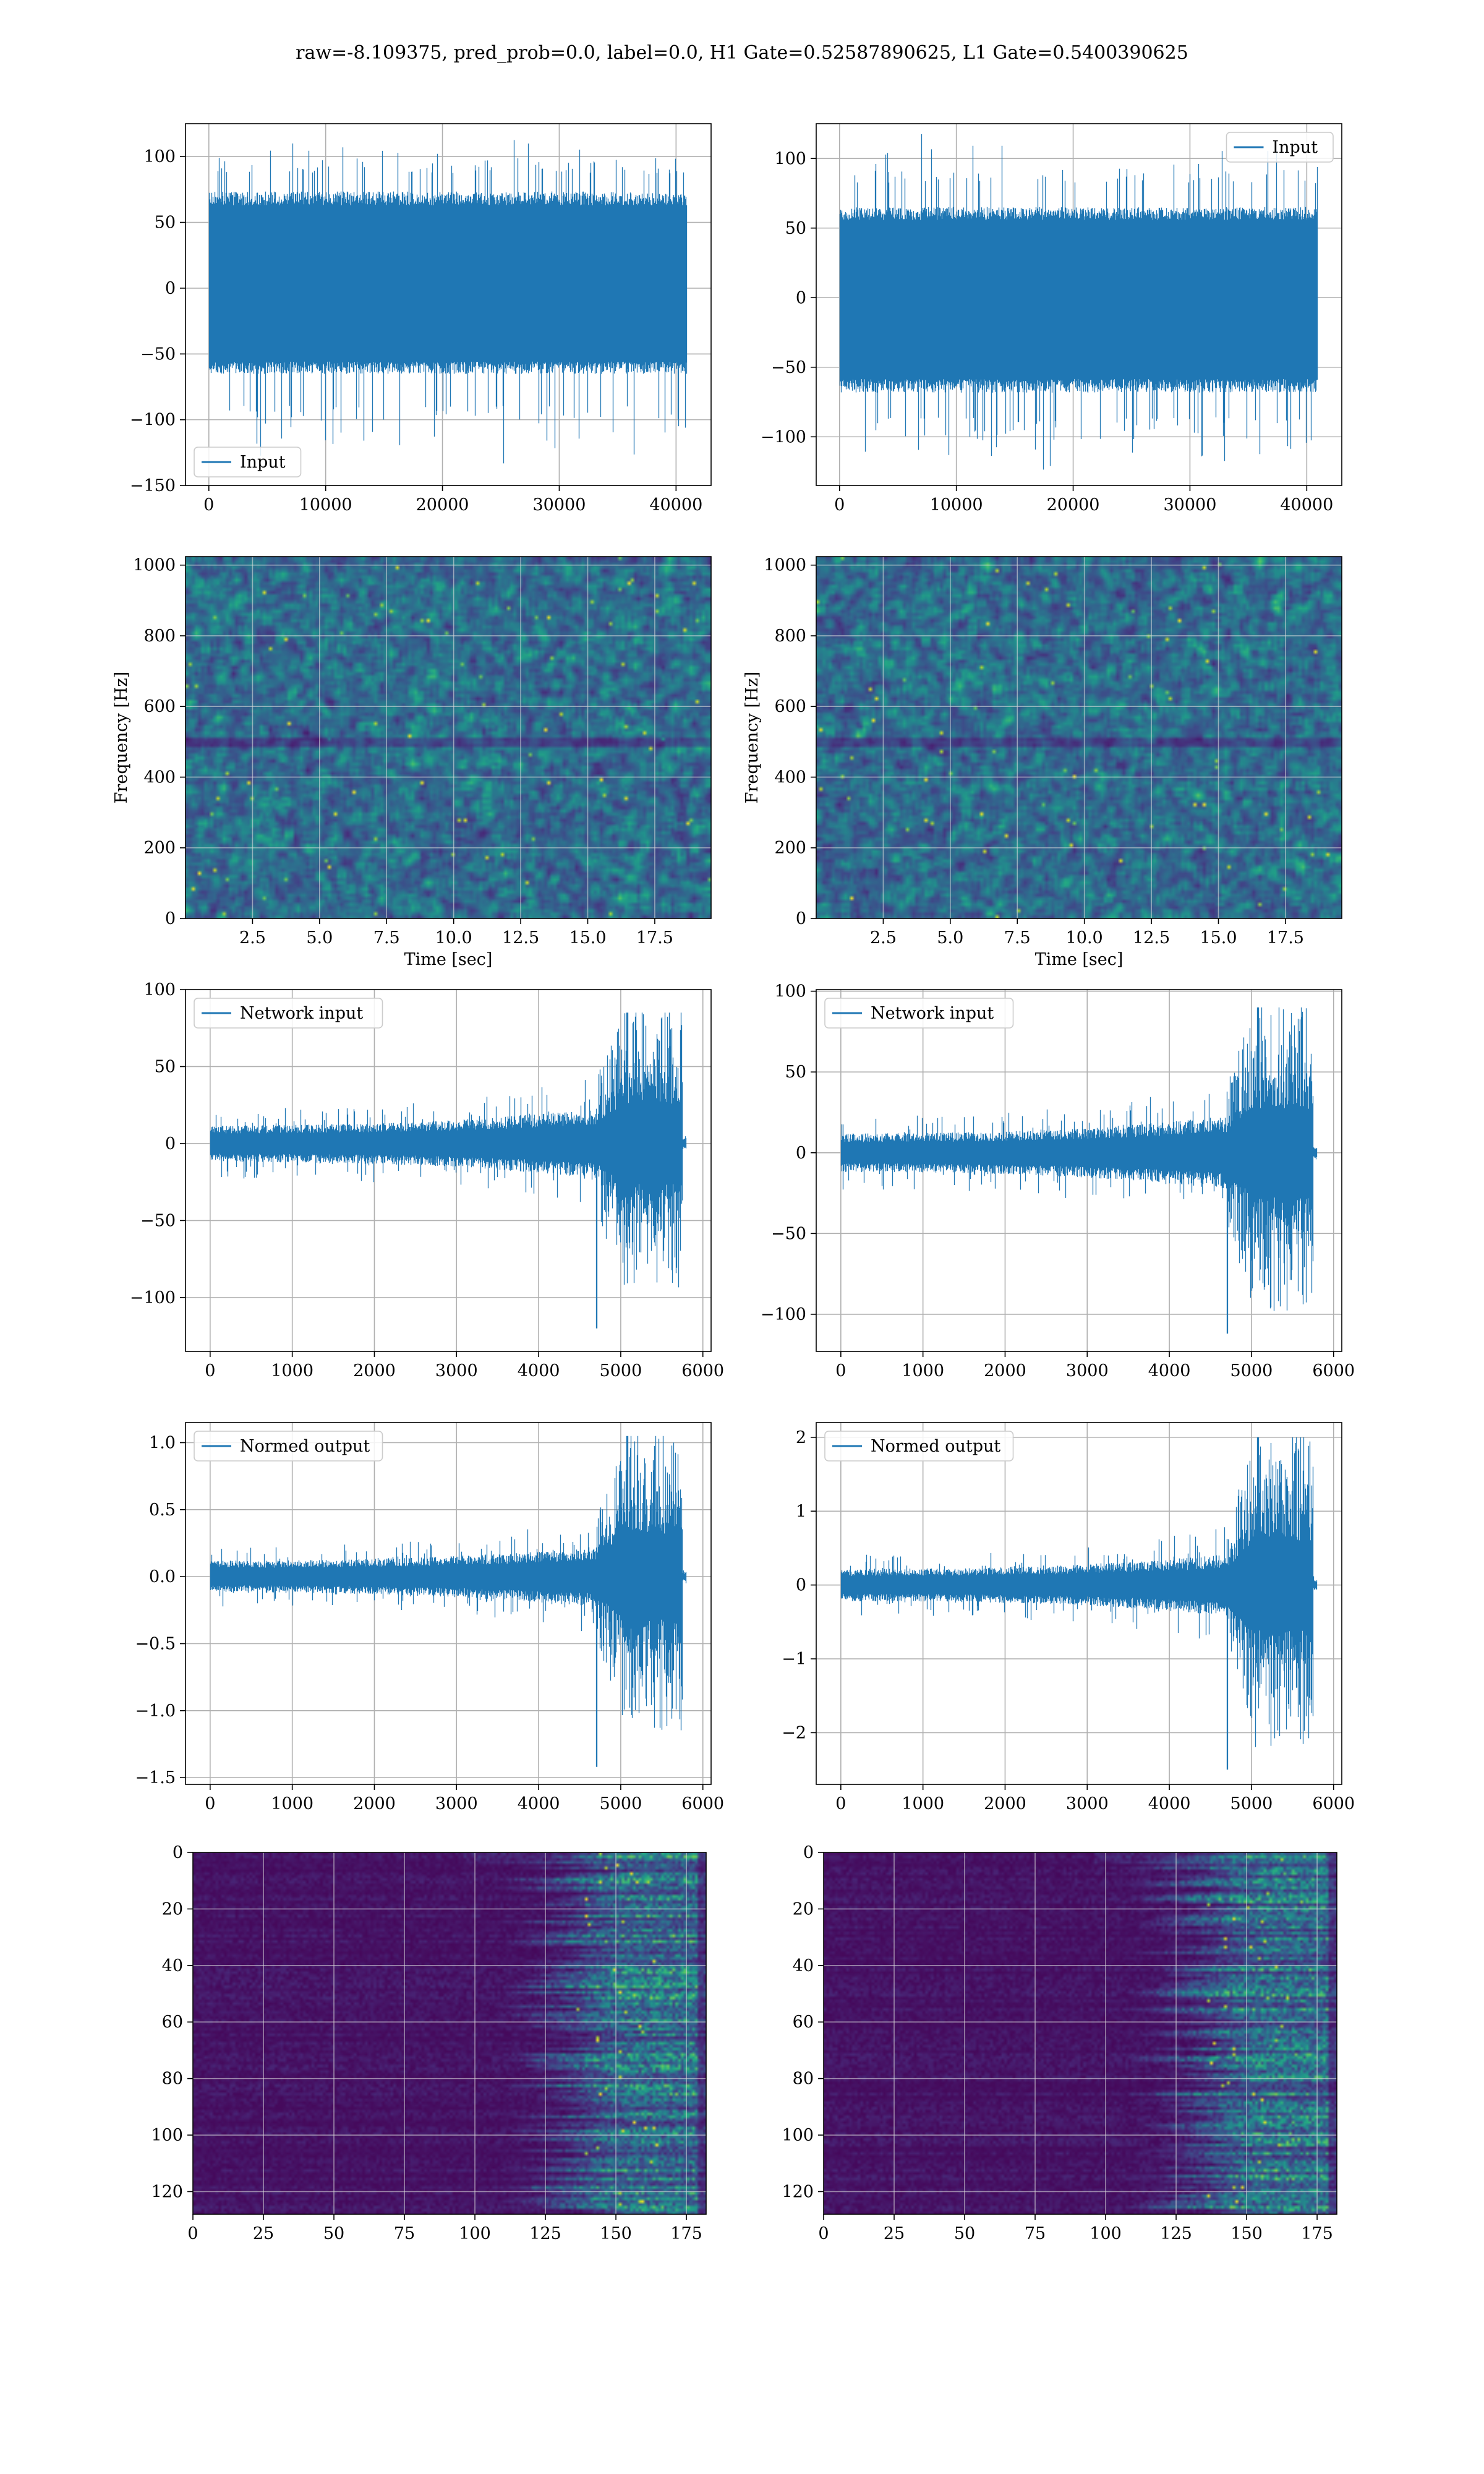 The image size is (1484, 2474). Describe the element at coordinates (702, 1803) in the screenshot. I see `x-tick-label: 6000` at that location.